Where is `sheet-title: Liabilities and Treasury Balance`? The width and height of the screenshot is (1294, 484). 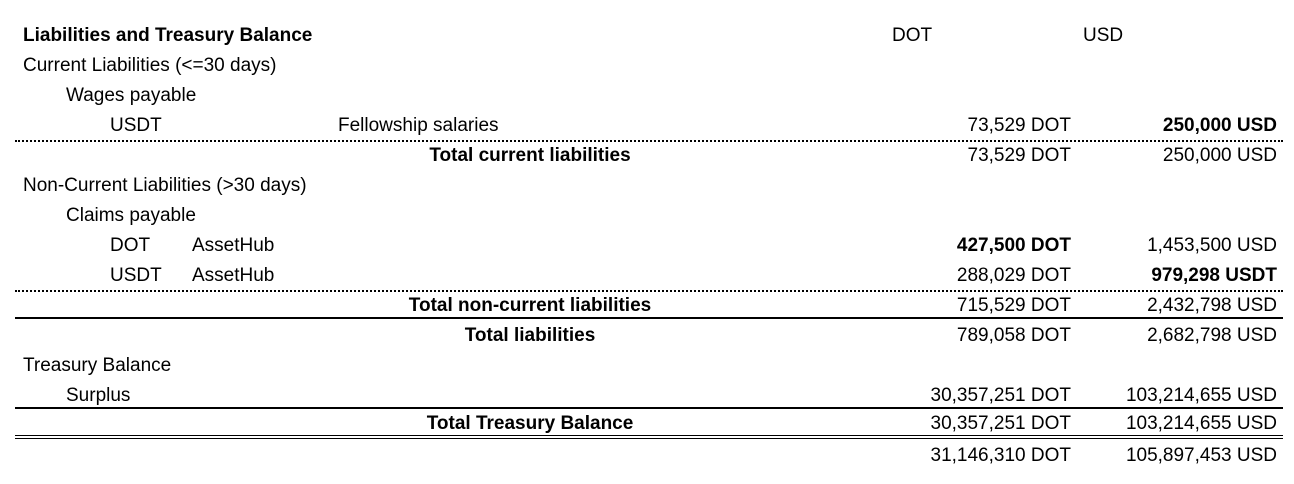 sheet-title: Liabilities and Treasury Balance is located at coordinates (168, 35).